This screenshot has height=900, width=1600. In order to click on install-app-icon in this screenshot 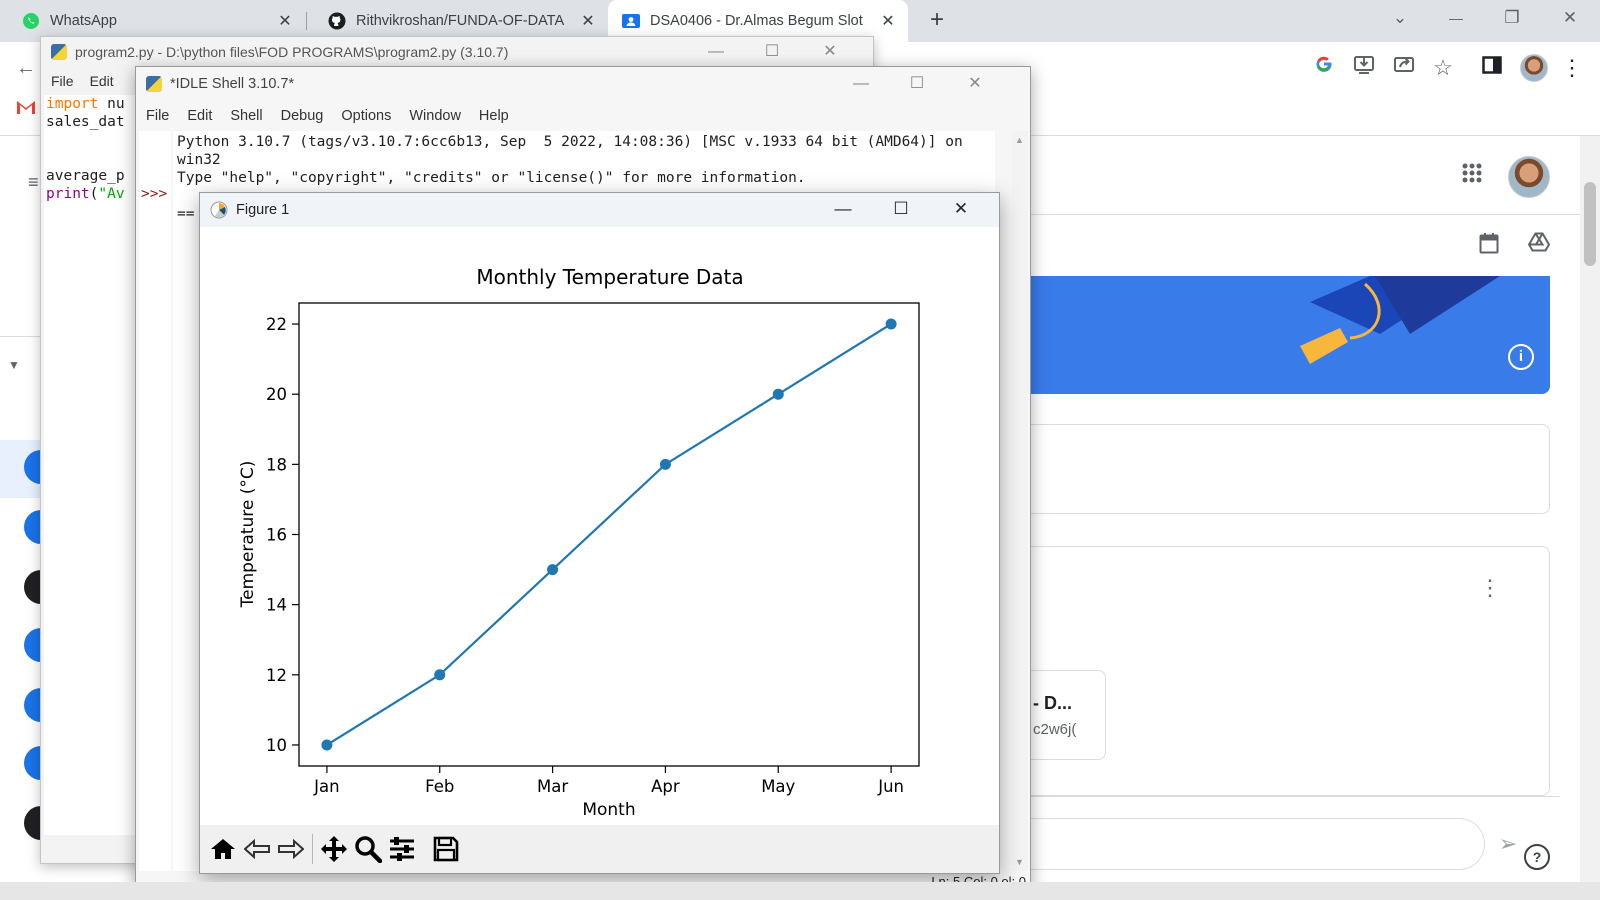, I will do `click(1364, 68)`.